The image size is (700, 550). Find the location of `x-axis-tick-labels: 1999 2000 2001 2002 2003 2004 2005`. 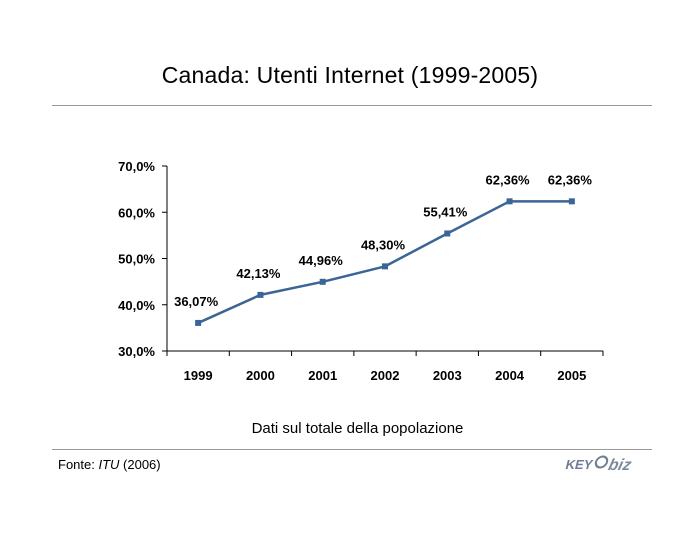

x-axis-tick-labels: 1999 2000 2001 2002 2003 2004 2005 is located at coordinates (385, 375).